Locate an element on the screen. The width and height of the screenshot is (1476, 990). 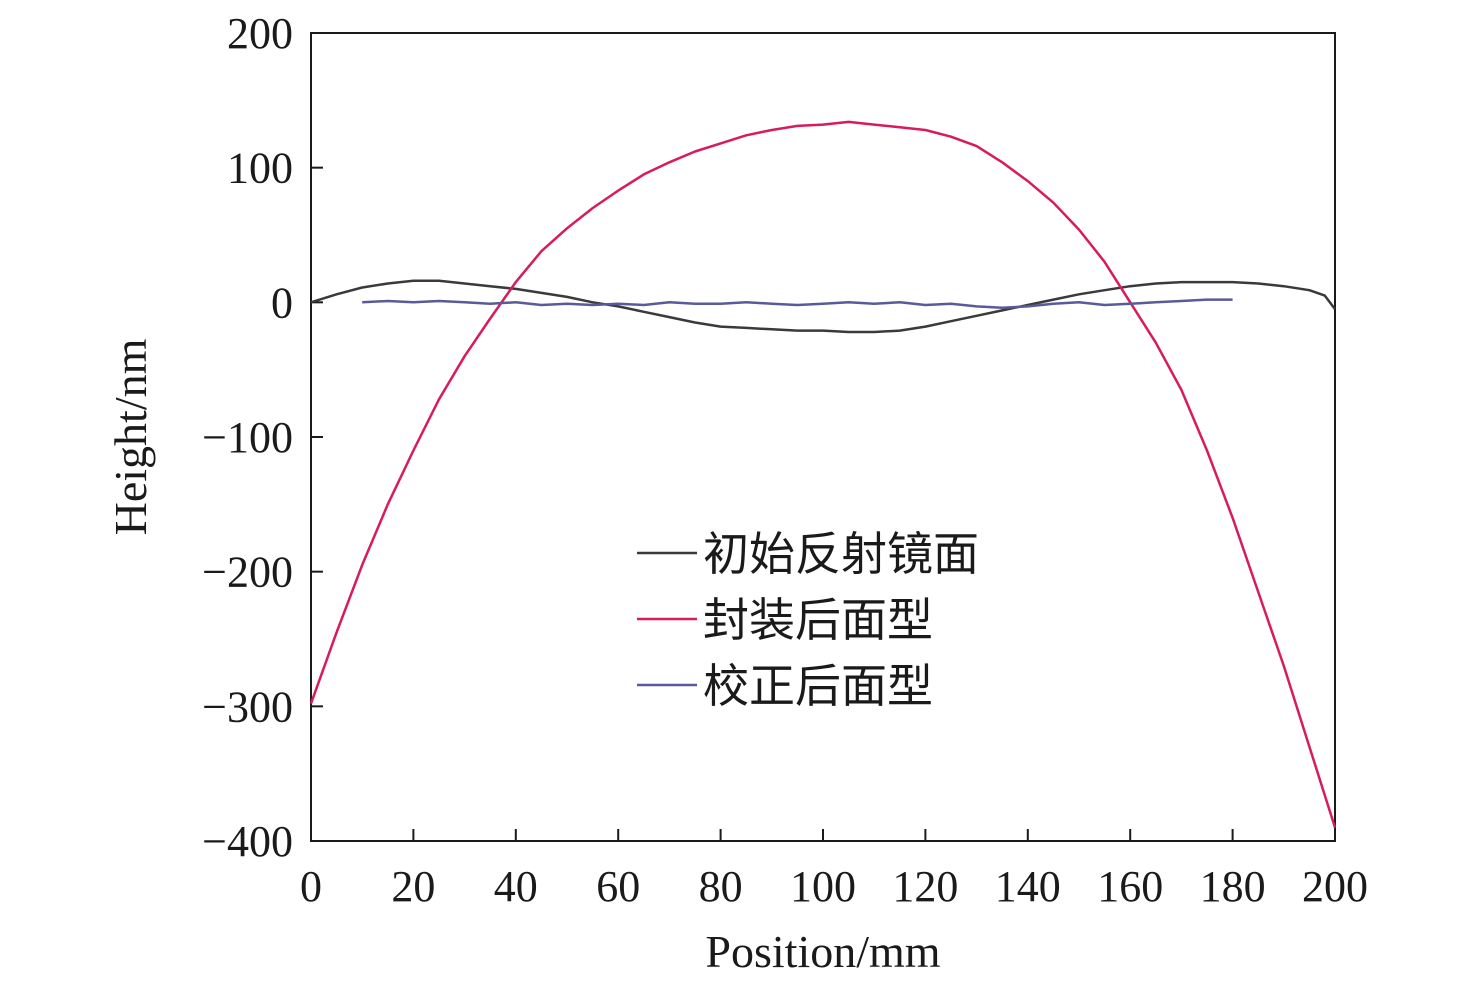
x-tick-label: 60 is located at coordinates (618, 886).